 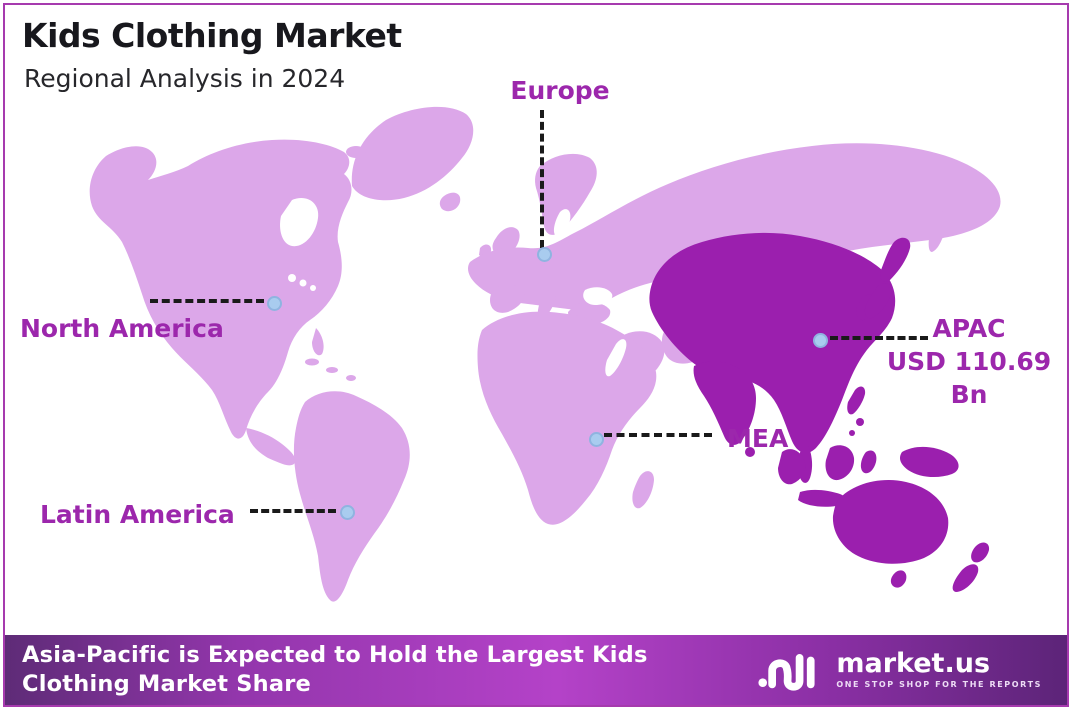 What do you see at coordinates (598, 296) in the screenshot?
I see `black-sea` at bounding box center [598, 296].